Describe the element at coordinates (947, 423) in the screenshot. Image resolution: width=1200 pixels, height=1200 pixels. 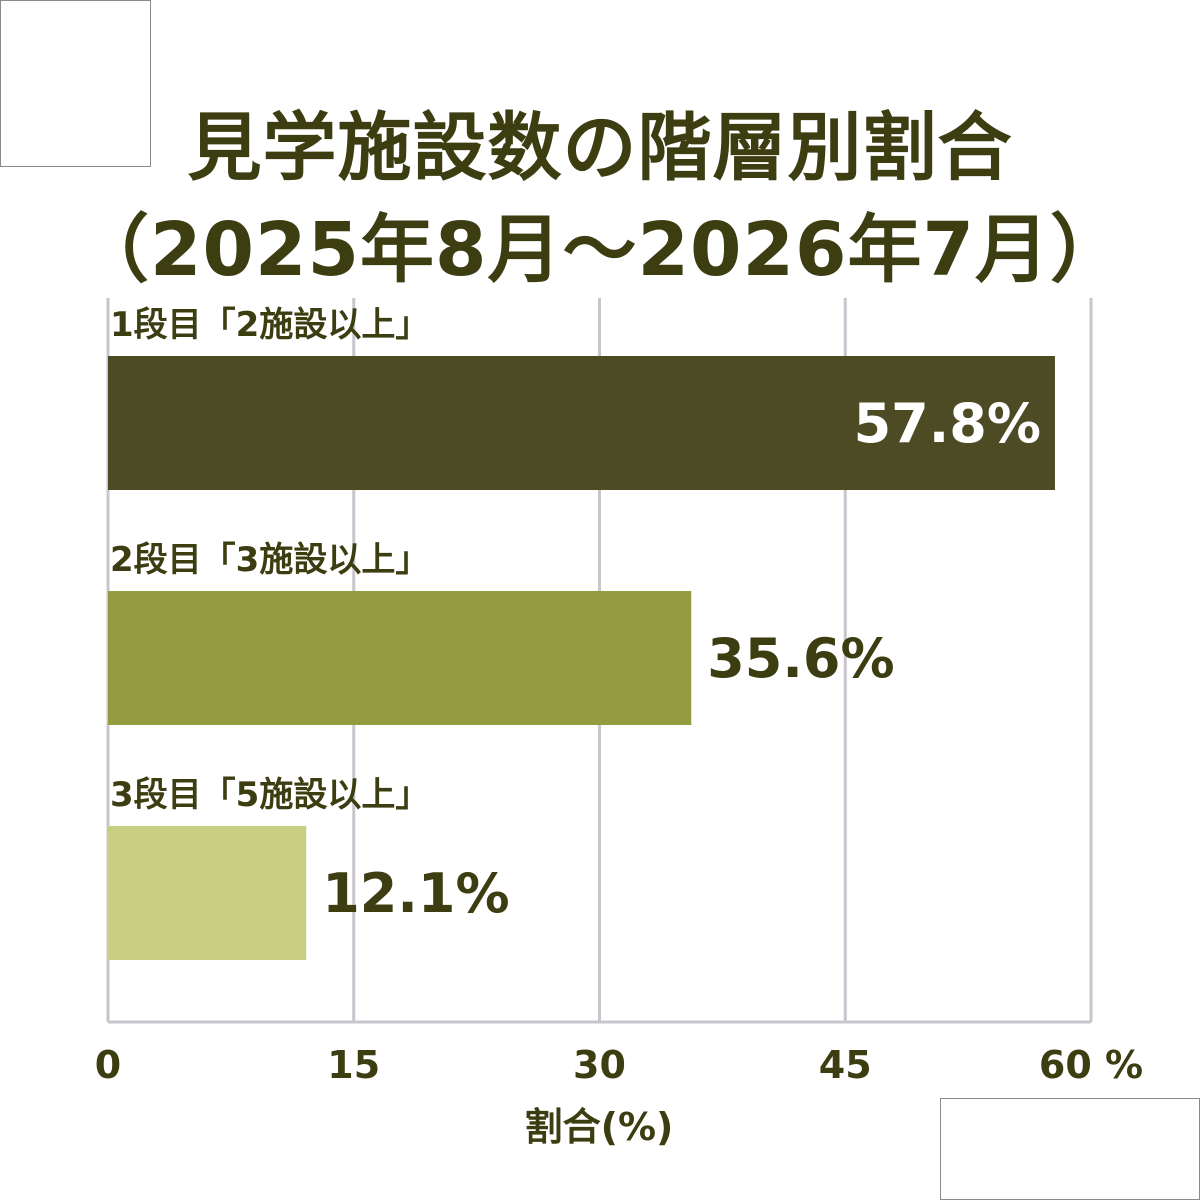
I see `data-label: 57.8%` at that location.